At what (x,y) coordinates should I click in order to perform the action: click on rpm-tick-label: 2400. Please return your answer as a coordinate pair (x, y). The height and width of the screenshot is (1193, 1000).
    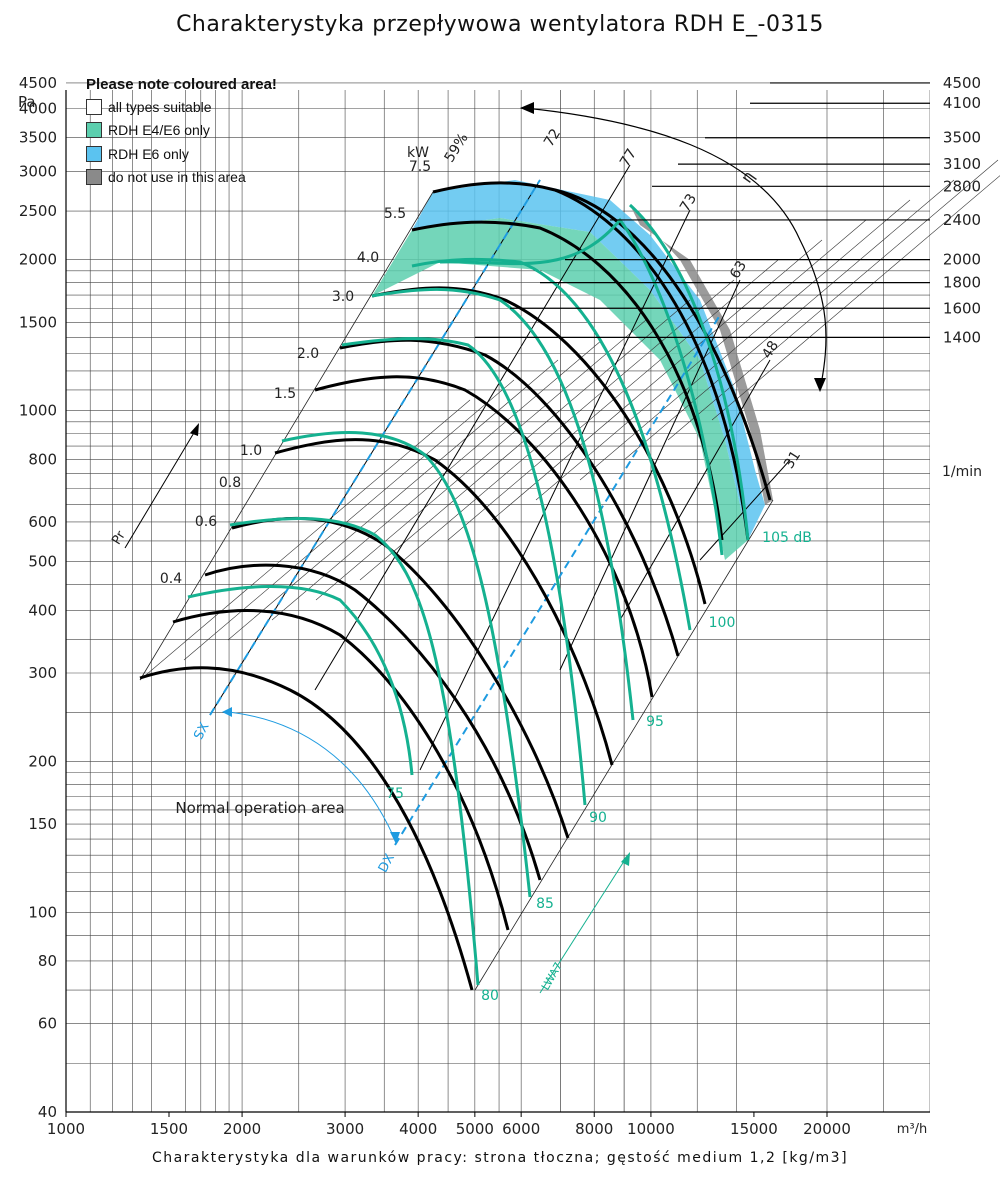
    Looking at the image, I should click on (962, 220).